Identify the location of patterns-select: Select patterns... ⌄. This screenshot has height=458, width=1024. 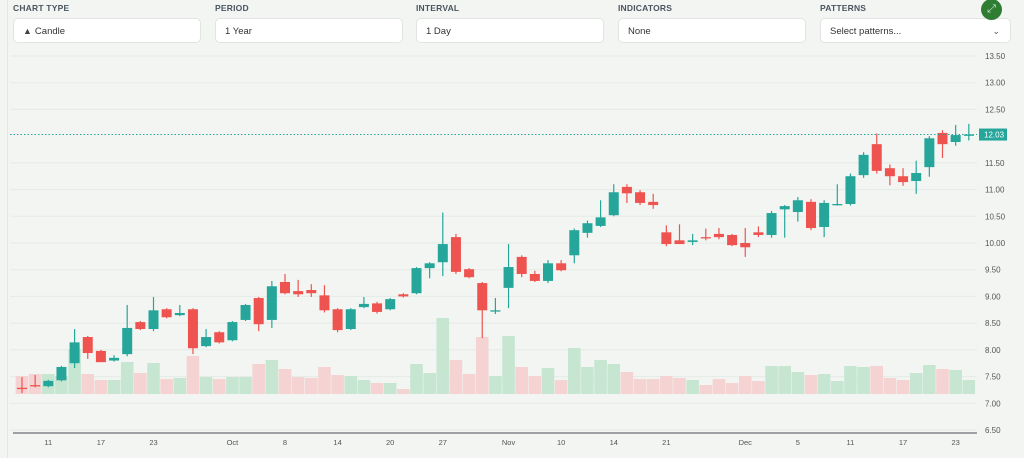
(915, 30).